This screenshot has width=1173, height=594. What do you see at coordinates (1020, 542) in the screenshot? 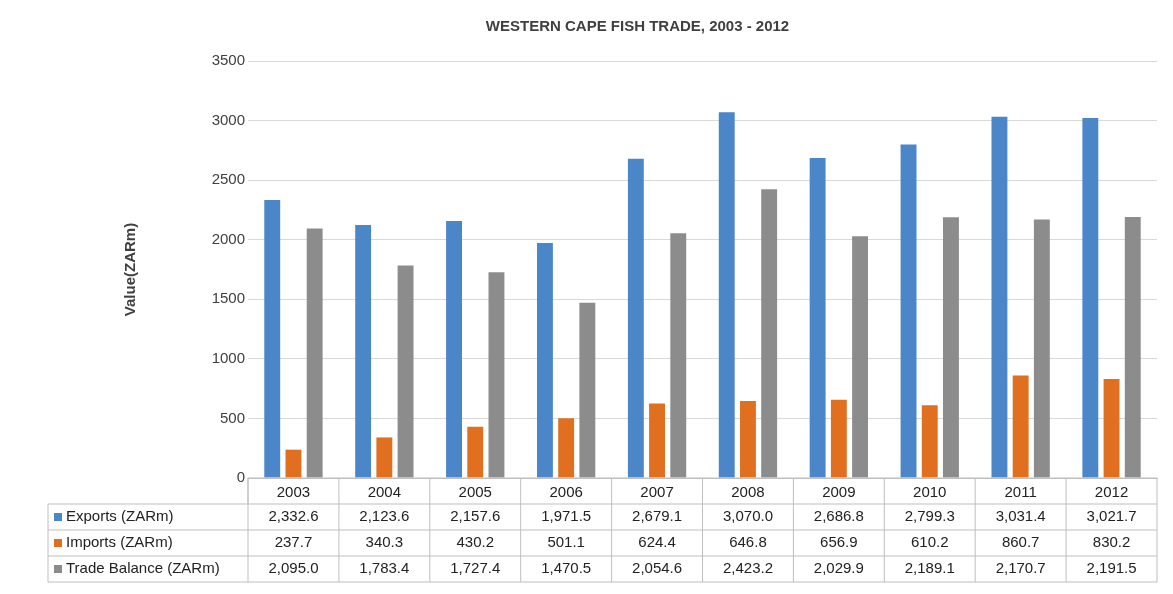
I see `data-label: 860.7` at bounding box center [1020, 542].